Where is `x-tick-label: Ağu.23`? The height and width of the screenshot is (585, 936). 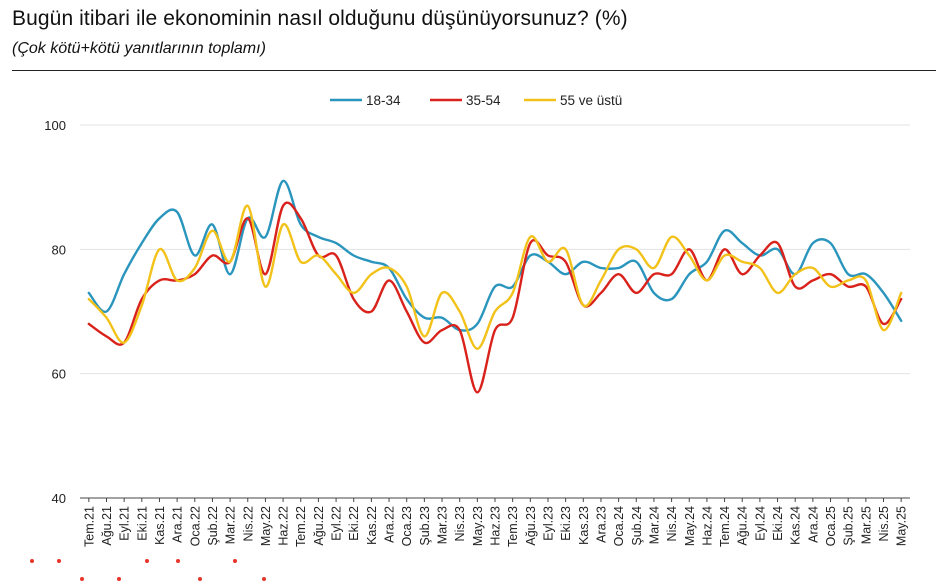 x-tick-label: Ağu.23 is located at coordinates (531, 526).